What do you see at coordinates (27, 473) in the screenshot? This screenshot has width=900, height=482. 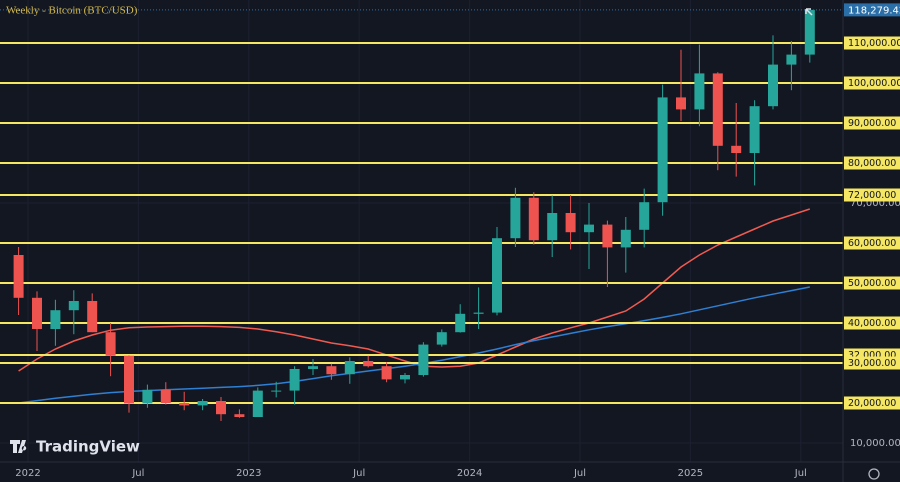 I see `x-tick-label: 2022` at bounding box center [27, 473].